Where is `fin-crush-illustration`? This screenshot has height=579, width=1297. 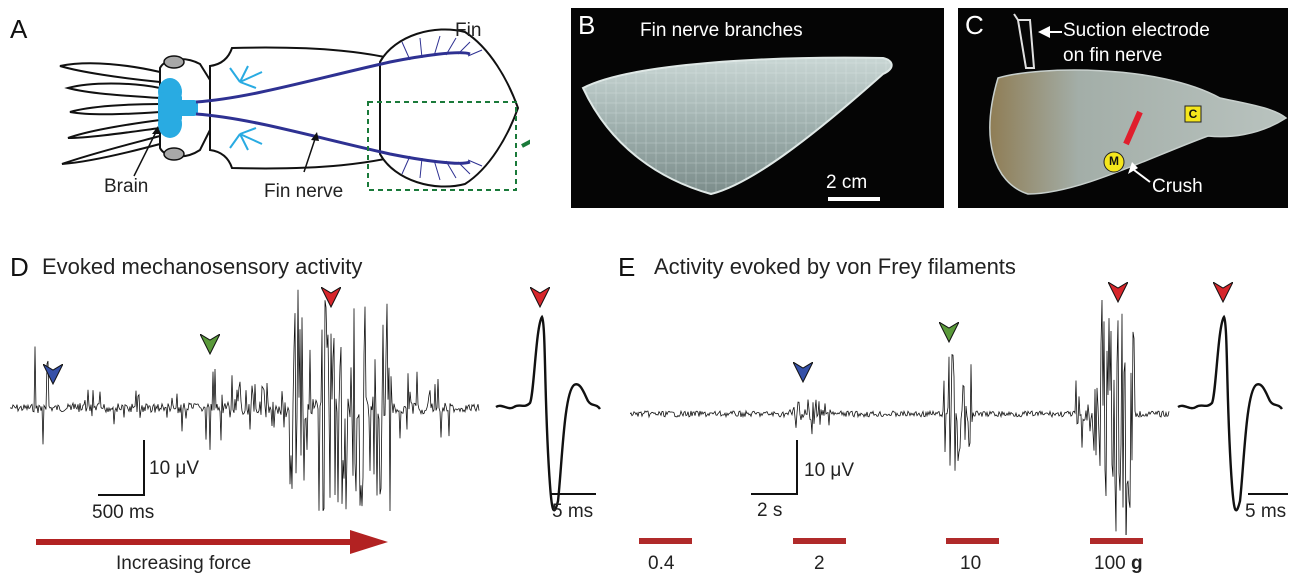
fin-crush-illustration is located at coordinates (1138, 104).